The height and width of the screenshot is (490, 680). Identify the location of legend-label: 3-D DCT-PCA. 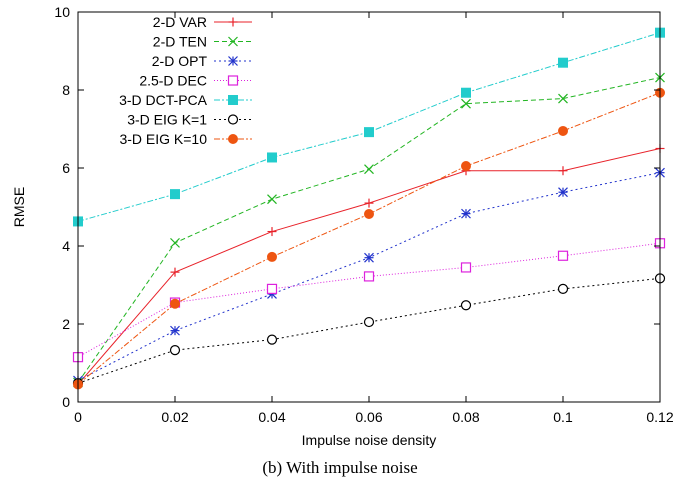
(163, 100).